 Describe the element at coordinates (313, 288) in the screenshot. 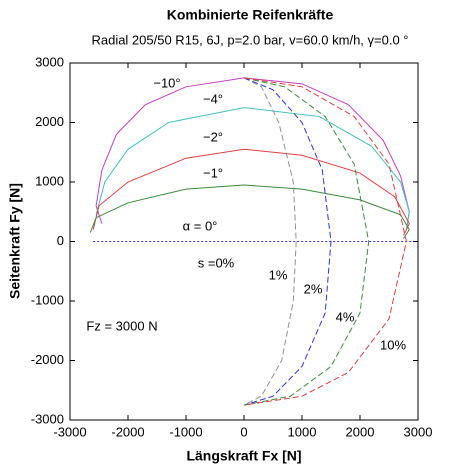

I see `series-label: 2%` at that location.